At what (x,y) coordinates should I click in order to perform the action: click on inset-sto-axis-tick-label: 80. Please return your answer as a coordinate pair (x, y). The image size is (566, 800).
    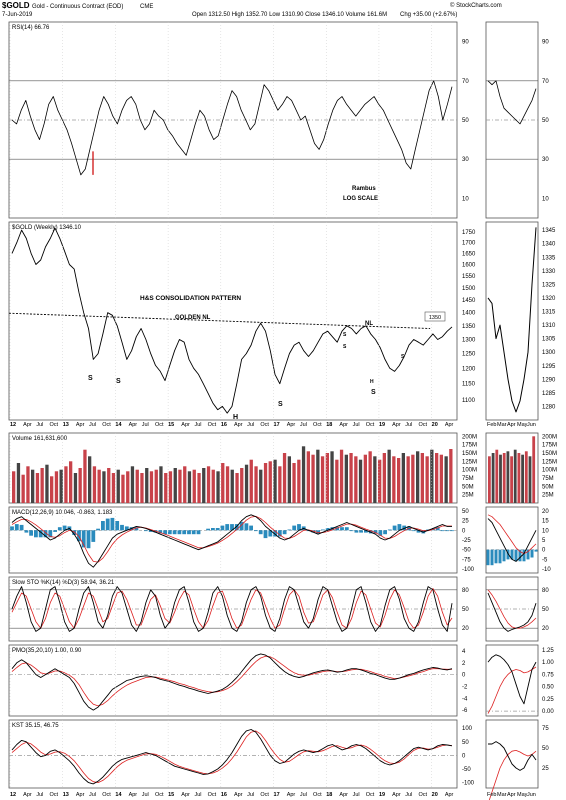
    Looking at the image, I should click on (545, 591).